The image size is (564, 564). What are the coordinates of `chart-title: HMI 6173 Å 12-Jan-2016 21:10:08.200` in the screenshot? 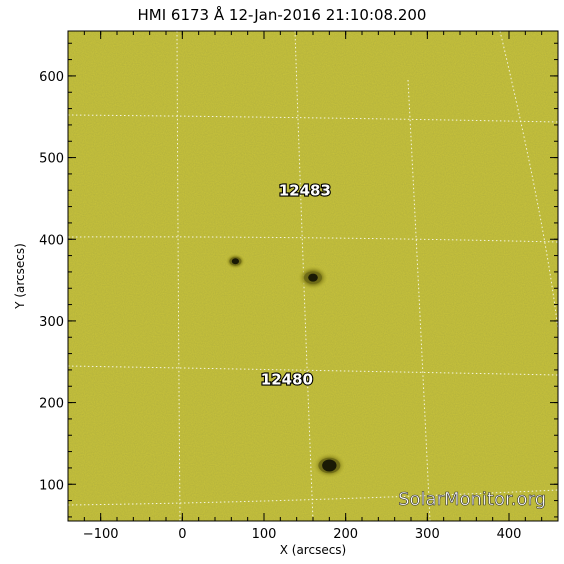 It's located at (282, 14).